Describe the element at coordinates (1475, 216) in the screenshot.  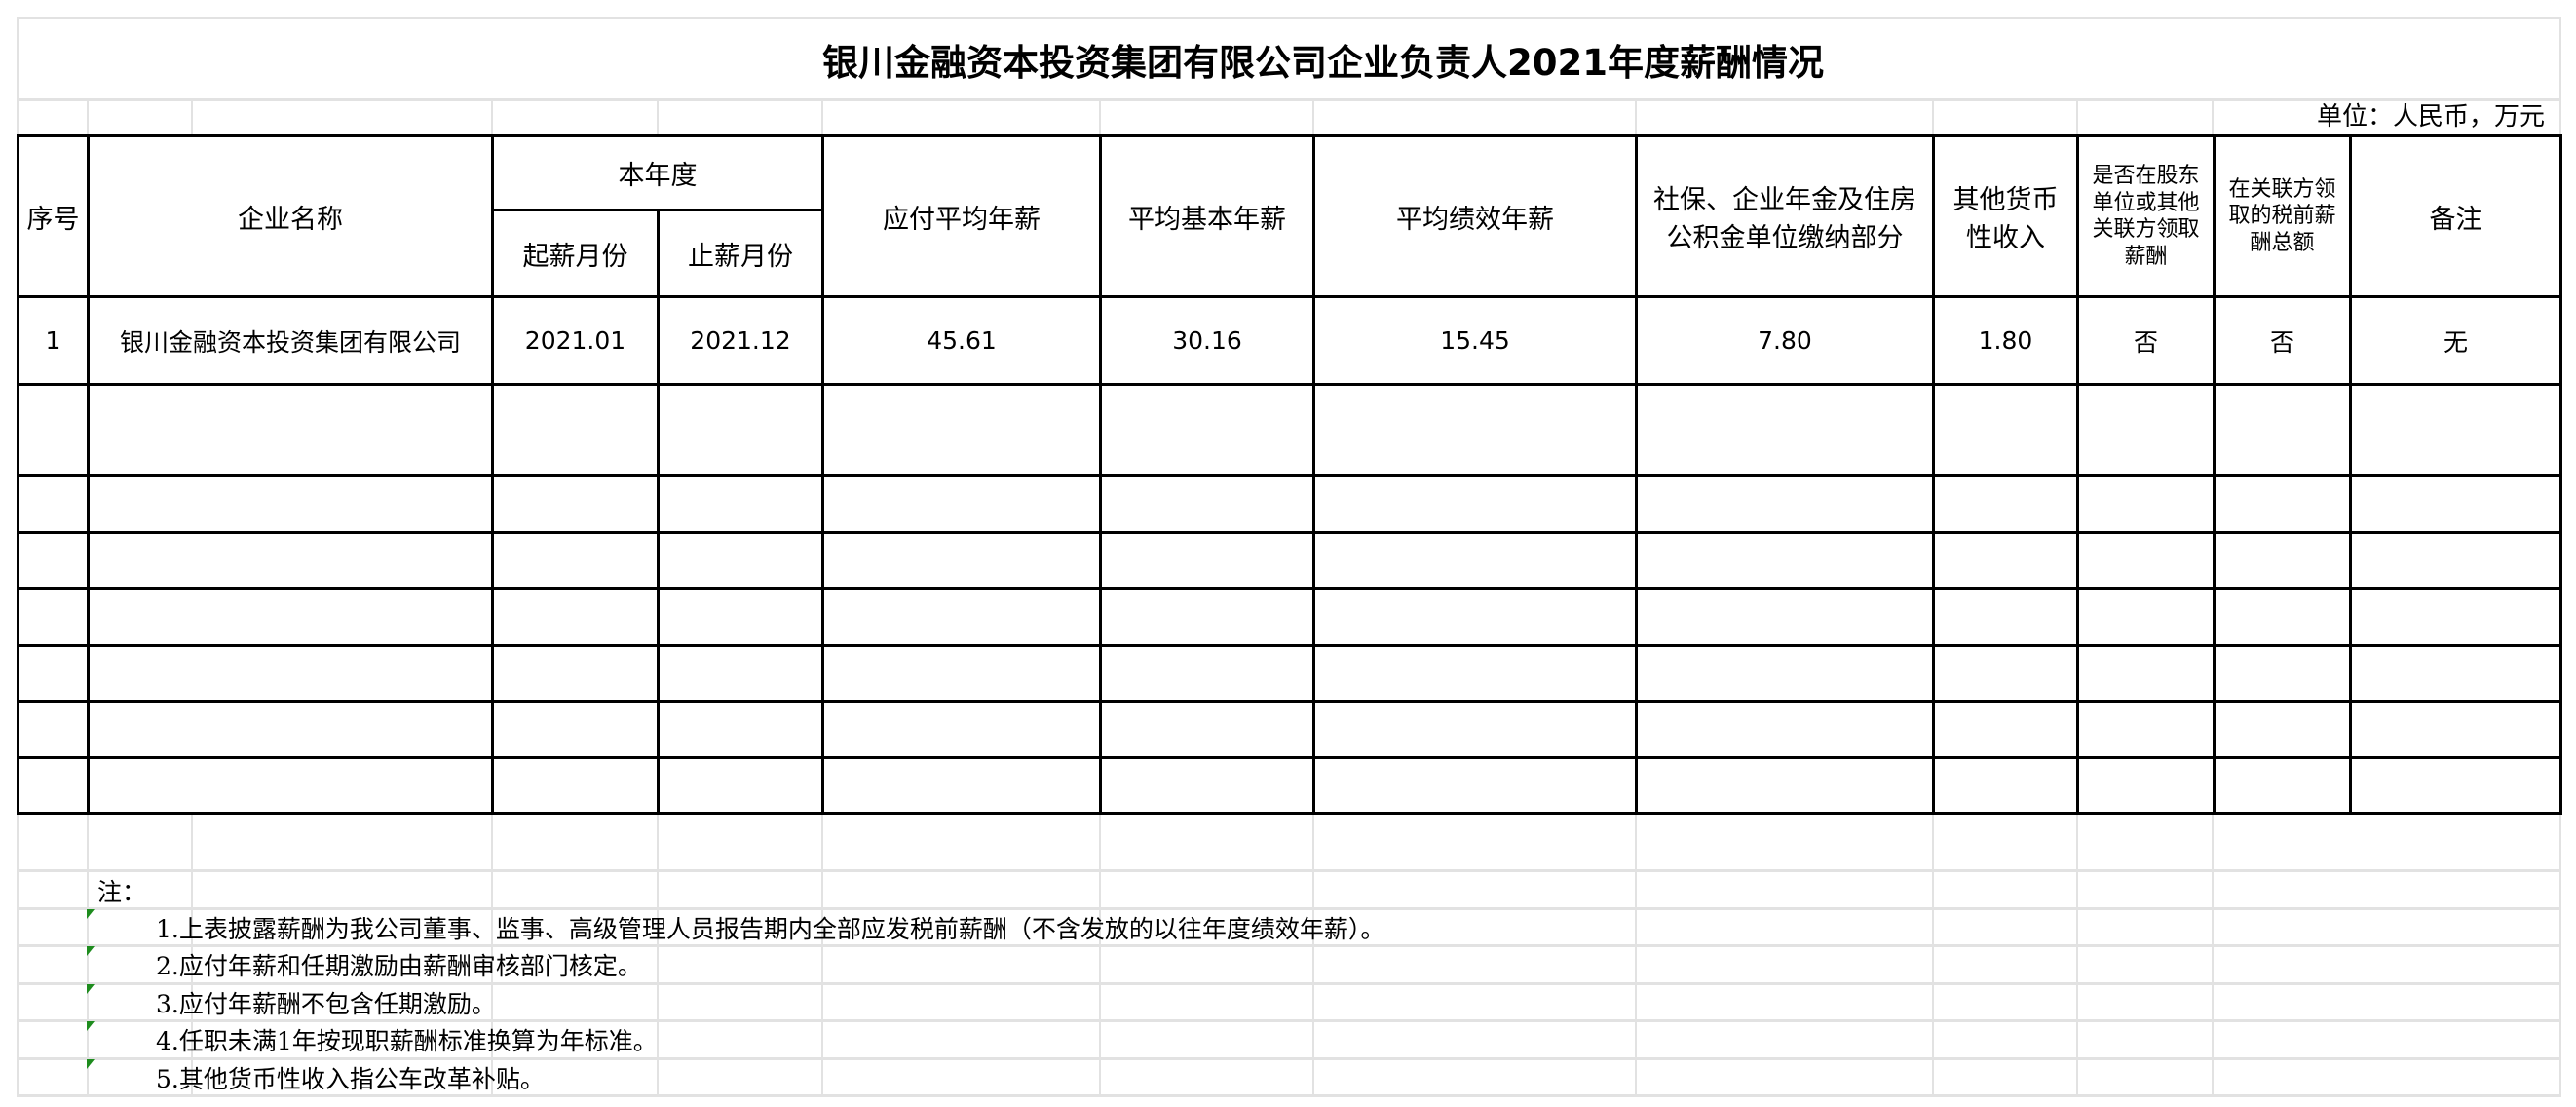
I see `header-avg-perf: 平均绩效年薪` at that location.